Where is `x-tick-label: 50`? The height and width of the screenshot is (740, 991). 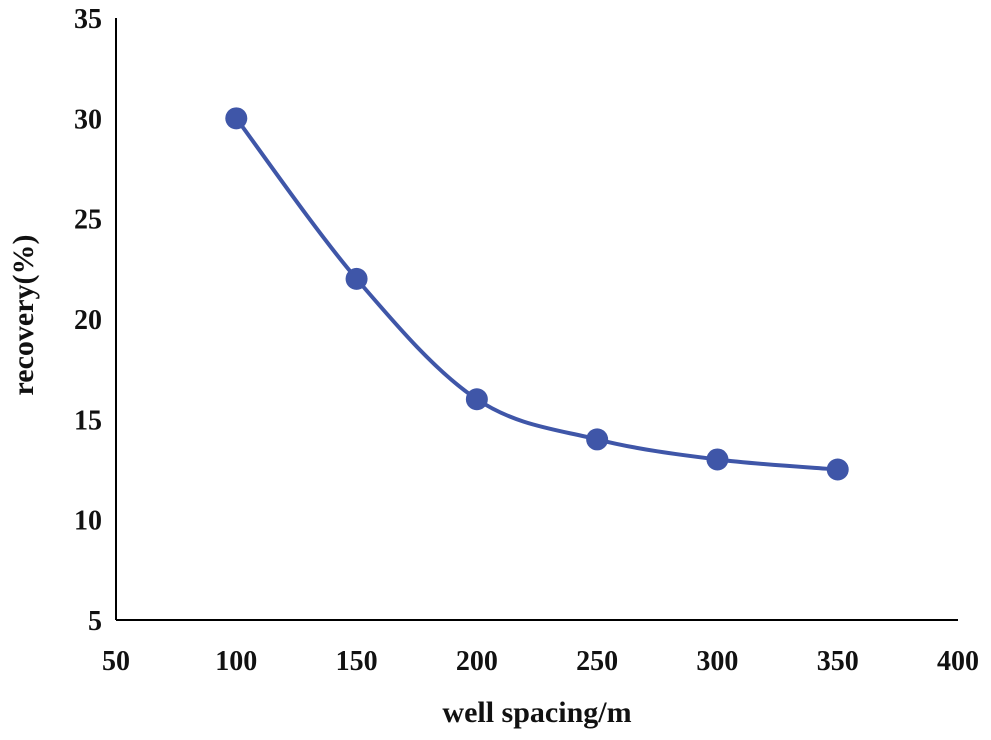
x-tick-label: 50 is located at coordinates (116, 661).